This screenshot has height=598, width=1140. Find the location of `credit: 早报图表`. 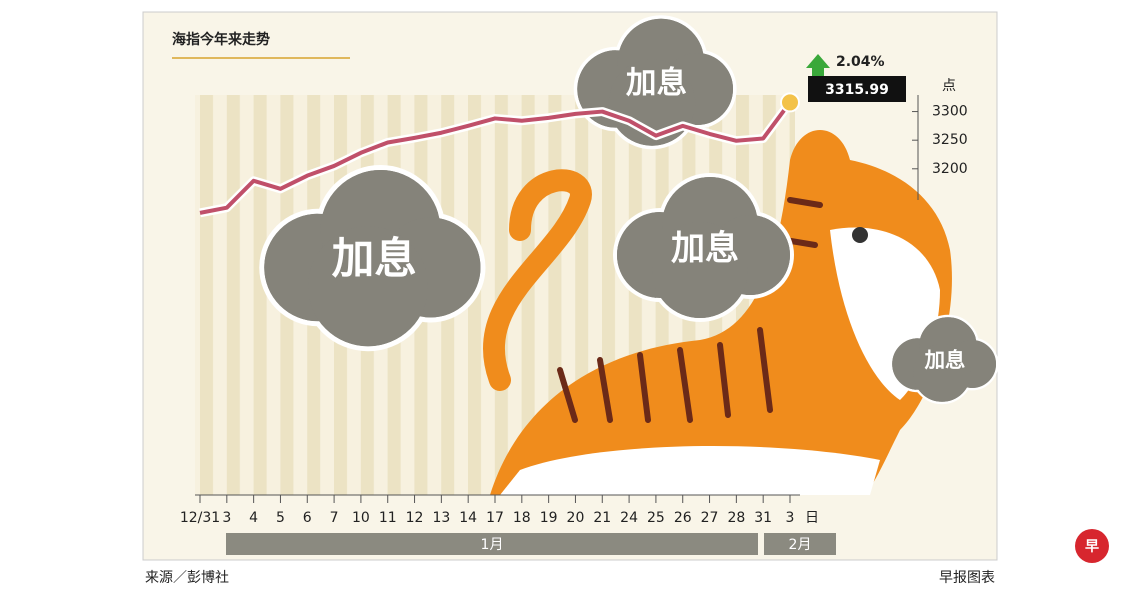

credit: 早报图表 is located at coordinates (967, 578).